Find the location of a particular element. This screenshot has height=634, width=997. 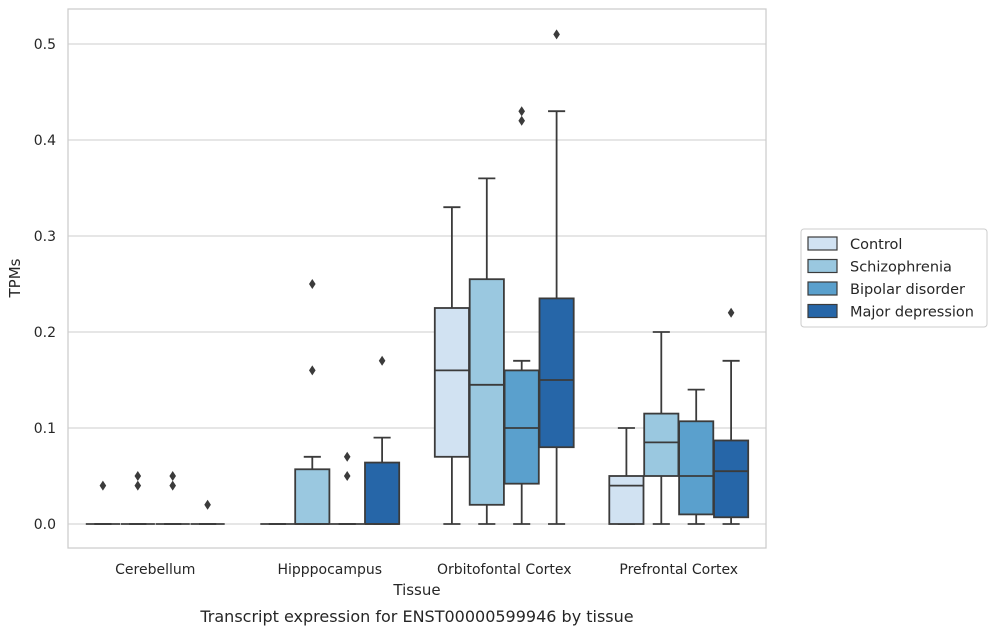

y-tick-label: 0.1 is located at coordinates (45, 429).